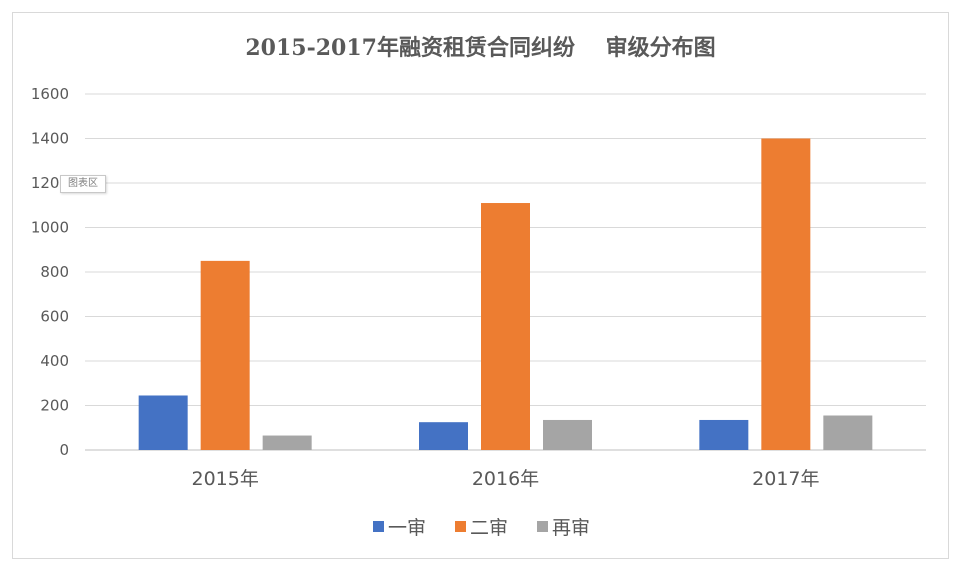 This screenshot has height=570, width=961. What do you see at coordinates (848, 432) in the screenshot?
I see `bar-再审-2017年` at bounding box center [848, 432].